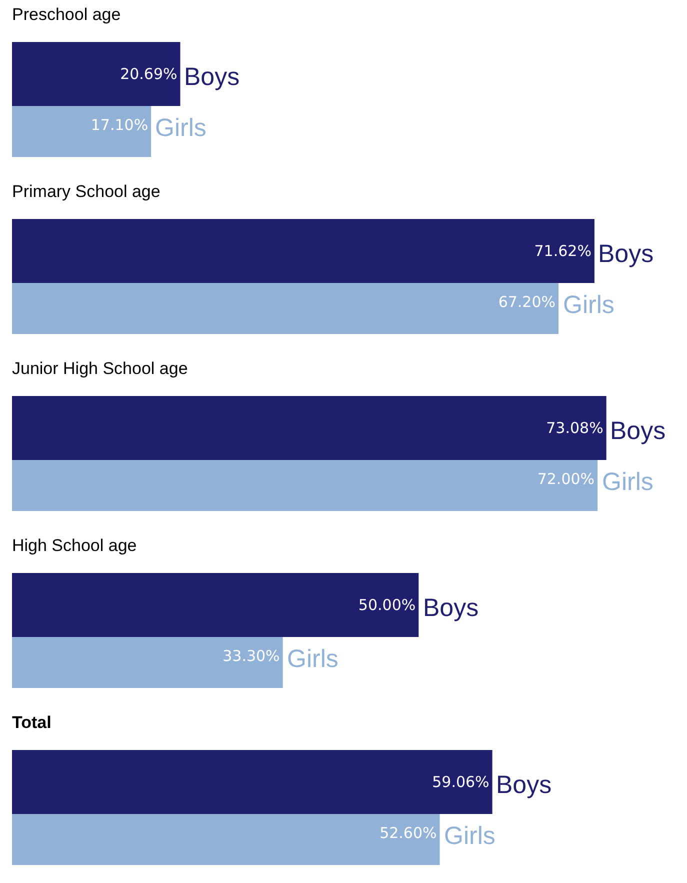 This screenshot has width=687, height=883. I want to click on data-label: 17.10%, so click(119, 125).